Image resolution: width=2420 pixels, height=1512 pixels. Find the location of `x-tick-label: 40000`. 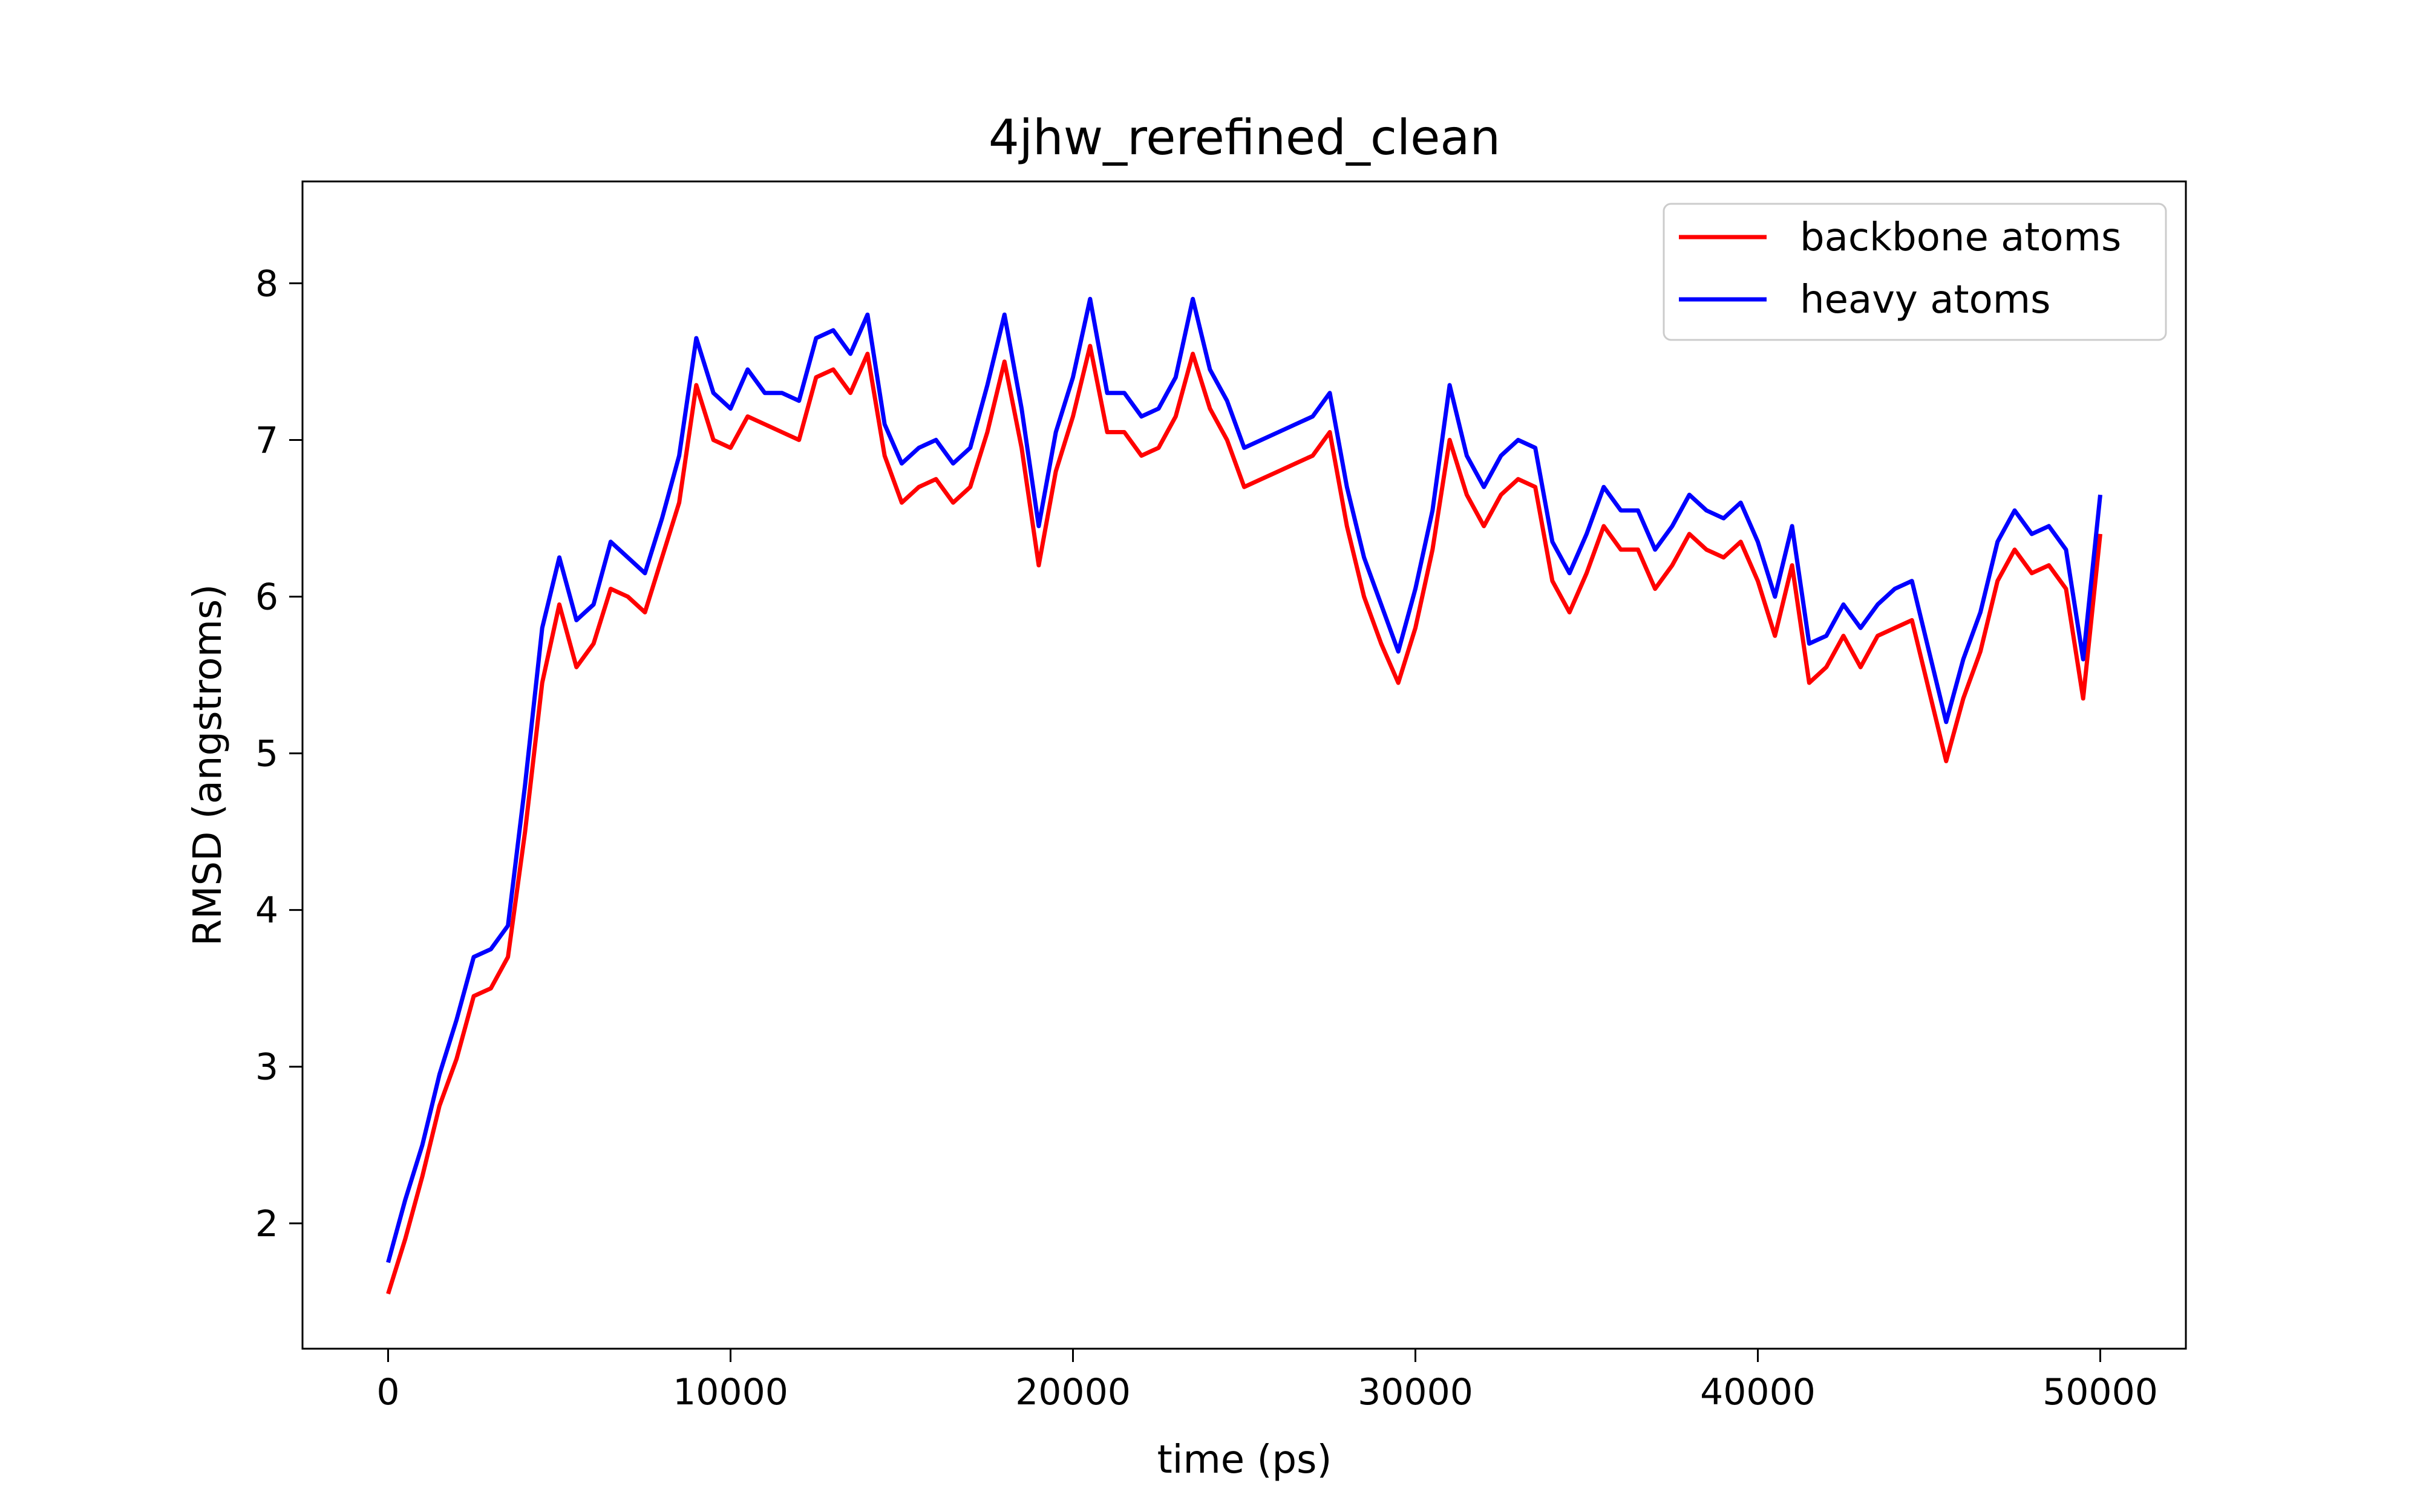

x-tick-label: 40000 is located at coordinates (1758, 1392).